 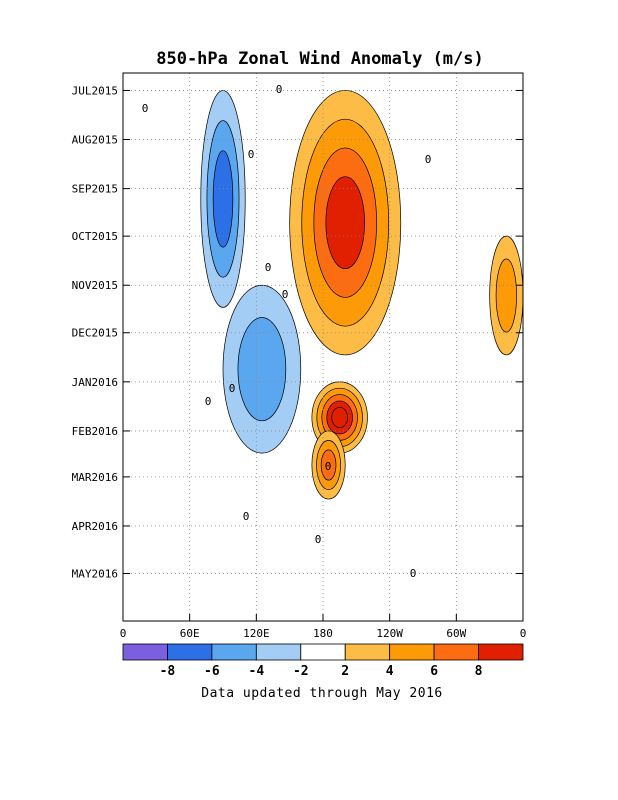 I want to click on y-tick-label: OCT2015, so click(x=95, y=236).